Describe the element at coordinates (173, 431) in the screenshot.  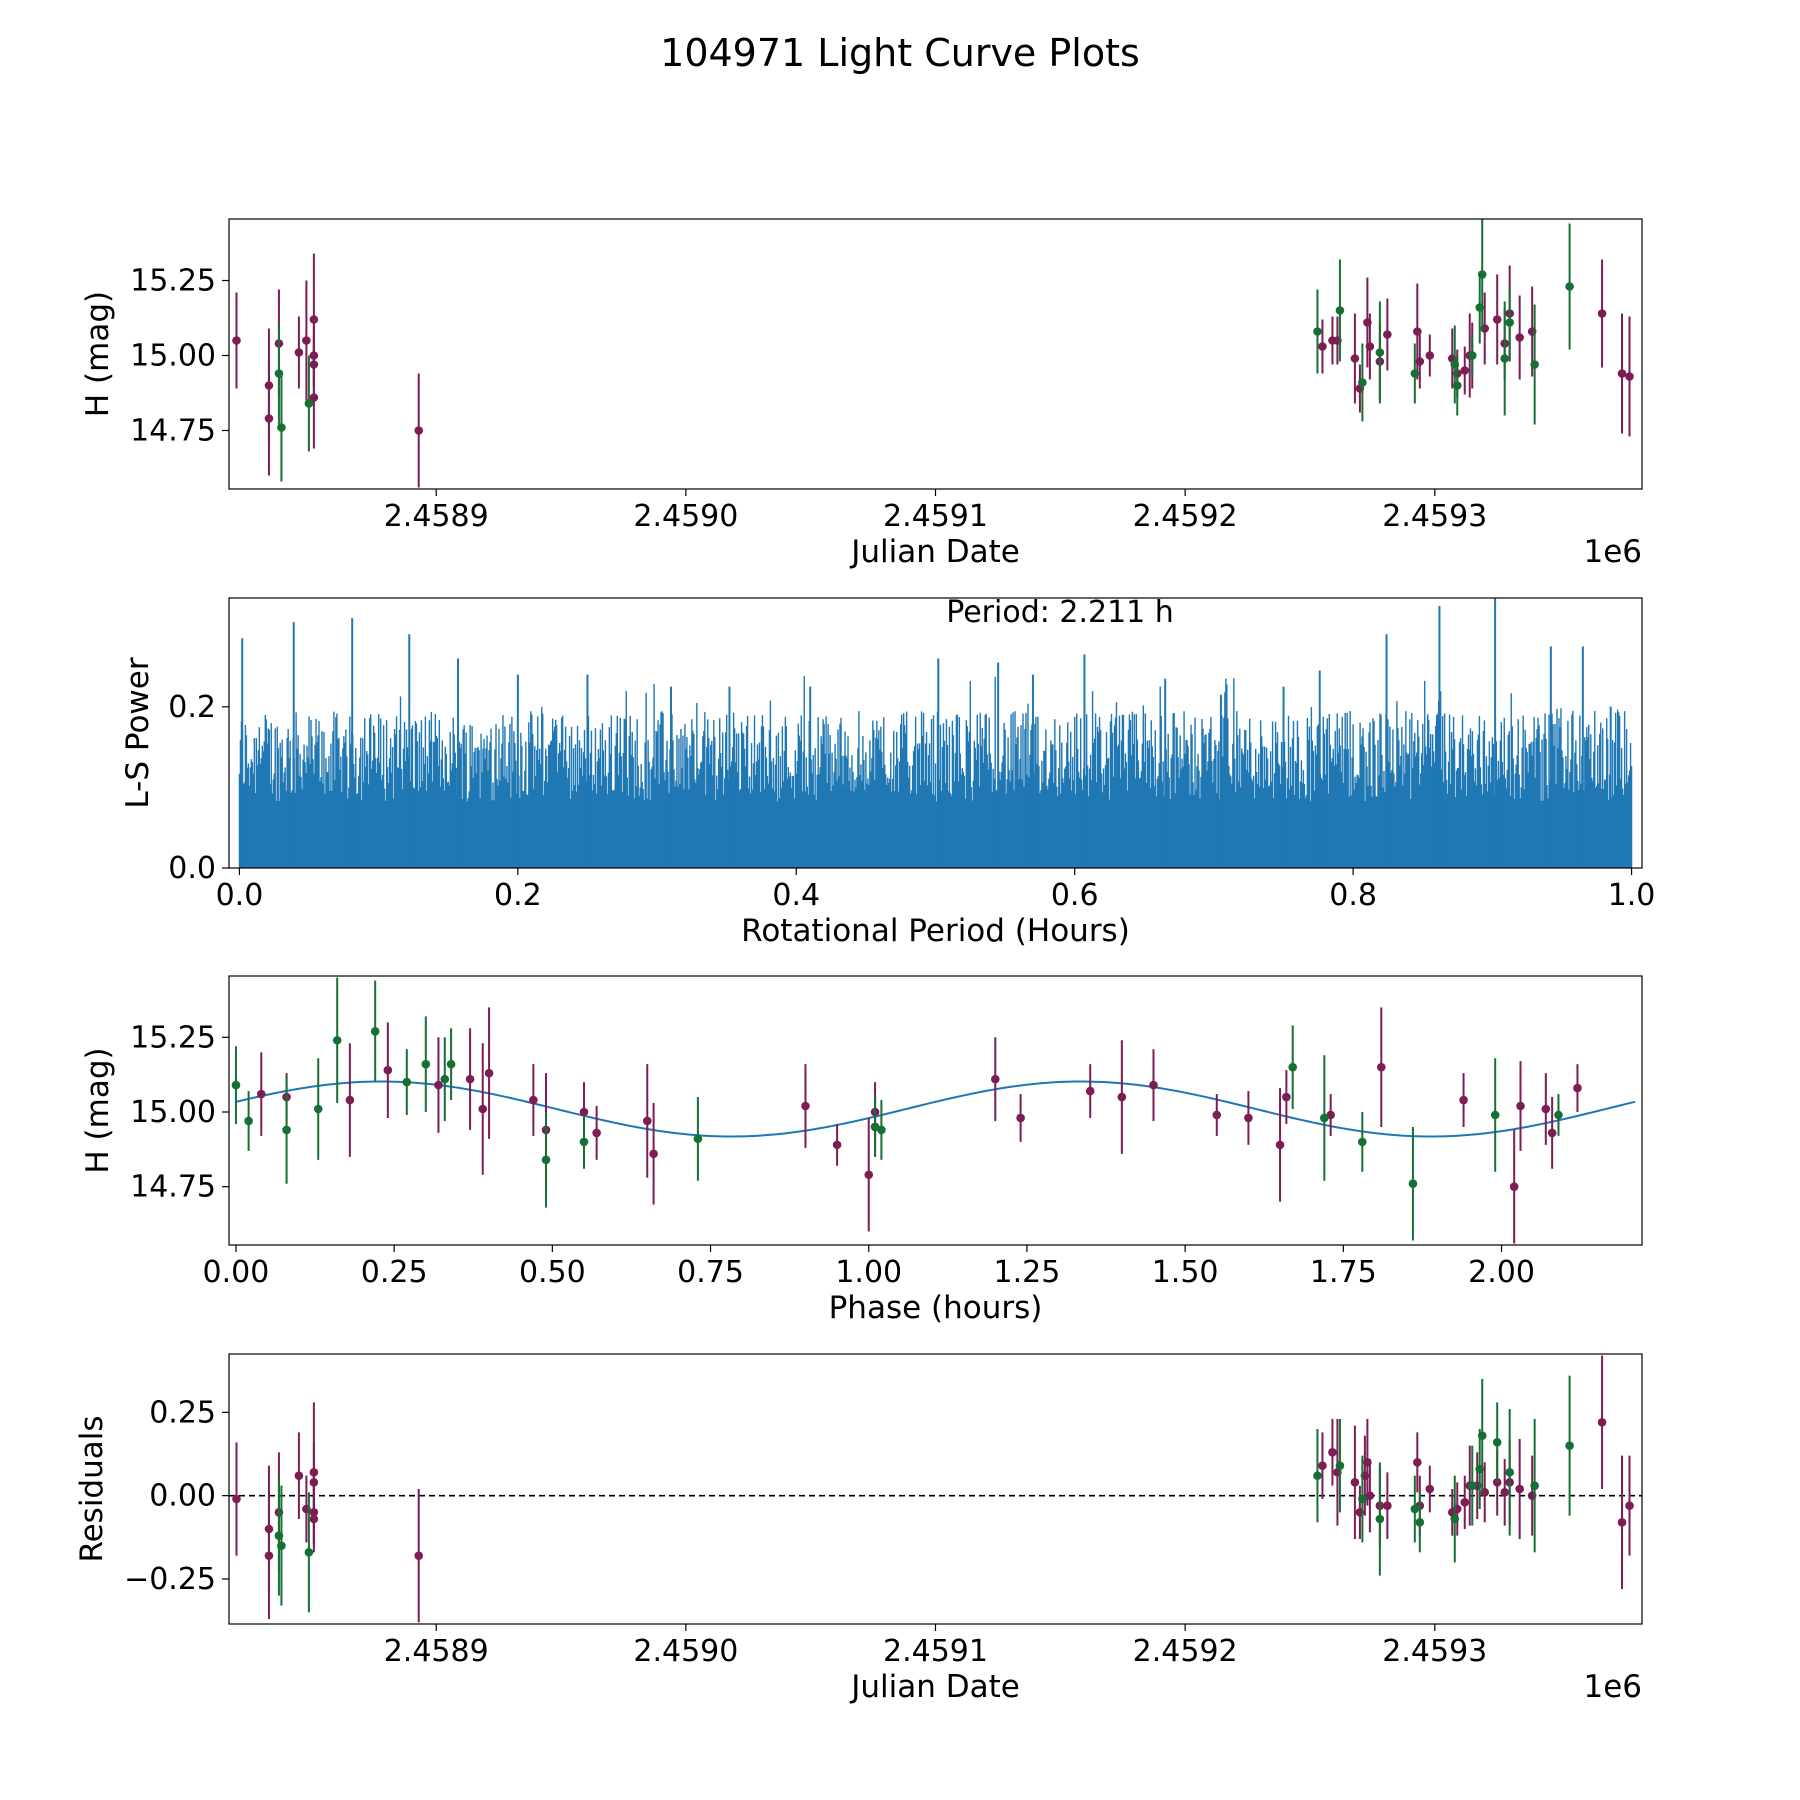
I see `y-tick-label: 14.75` at that location.